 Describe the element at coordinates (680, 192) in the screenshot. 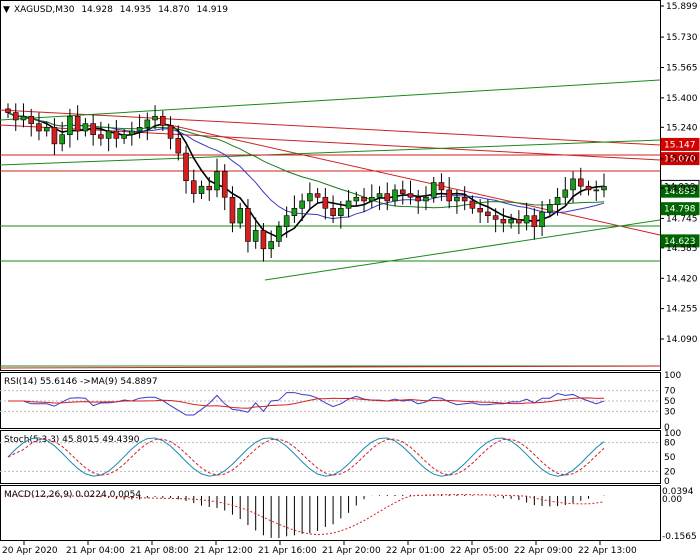

I see `price-tag-label: 14.893` at that location.